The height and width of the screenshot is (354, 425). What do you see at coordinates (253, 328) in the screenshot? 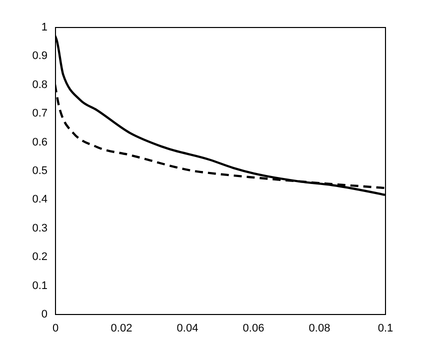
I see `x-tick-label: 0.06` at bounding box center [253, 328].